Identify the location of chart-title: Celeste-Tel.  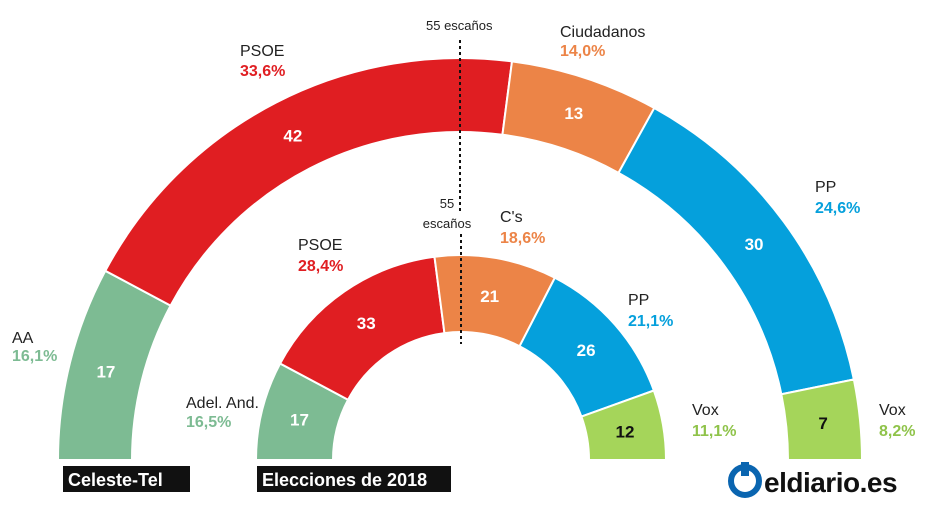
(115, 480).